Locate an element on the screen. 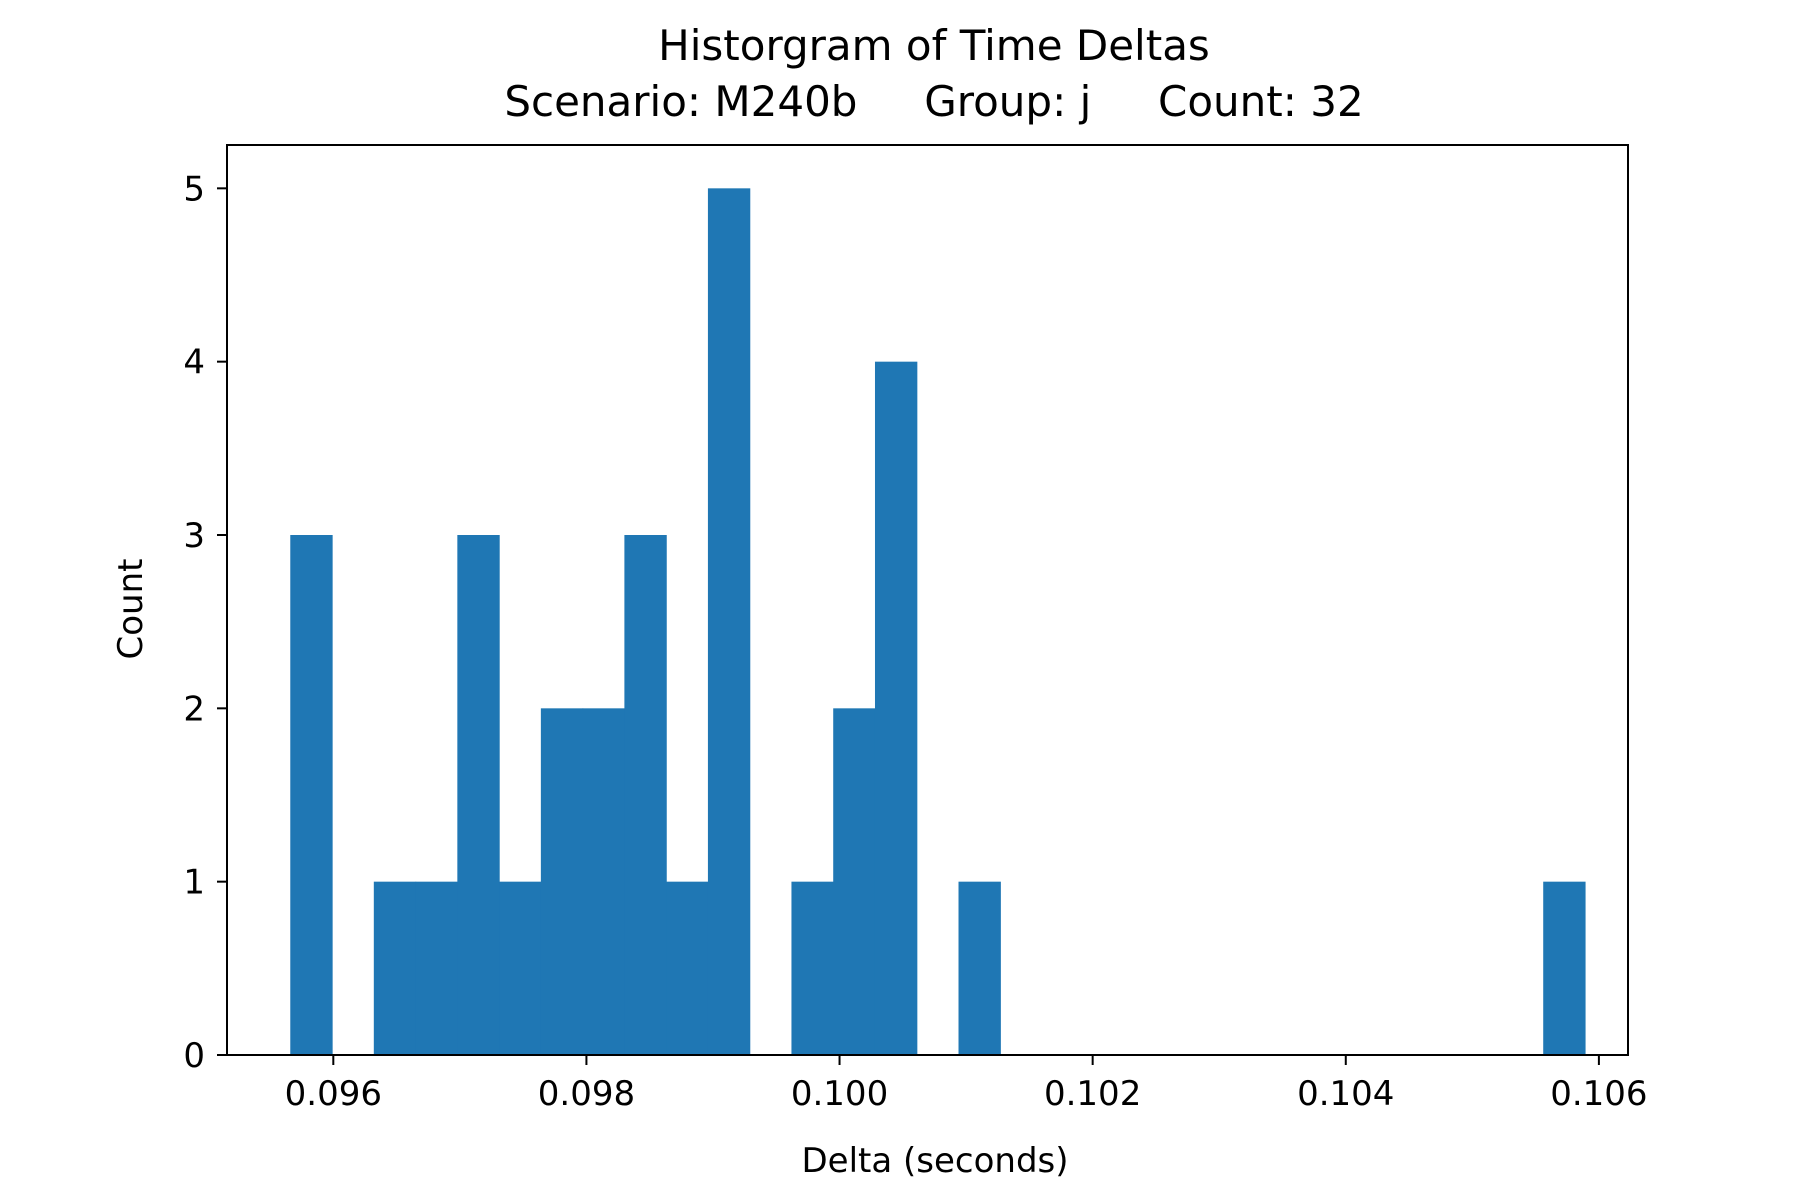 Image resolution: width=1800 pixels, height=1200 pixels. y-tick-label: 4 is located at coordinates (194, 363).